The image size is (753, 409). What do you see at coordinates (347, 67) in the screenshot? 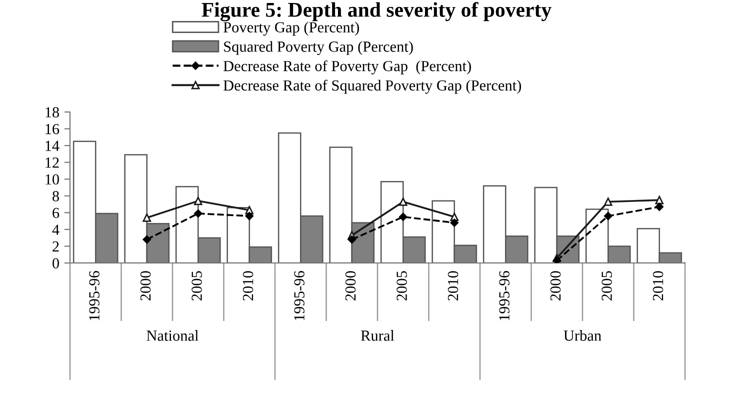
I see `legend-label: Decrease Rate of Poverty Gap (Percent)` at bounding box center [347, 67].